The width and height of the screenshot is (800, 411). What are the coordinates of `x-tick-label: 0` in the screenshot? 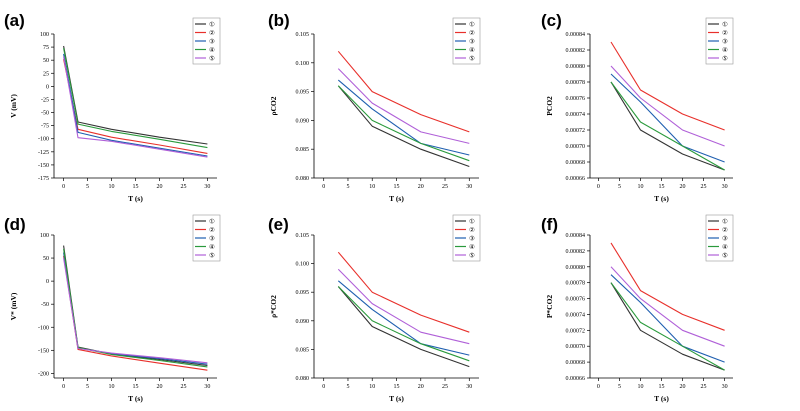 It's located at (323, 187).